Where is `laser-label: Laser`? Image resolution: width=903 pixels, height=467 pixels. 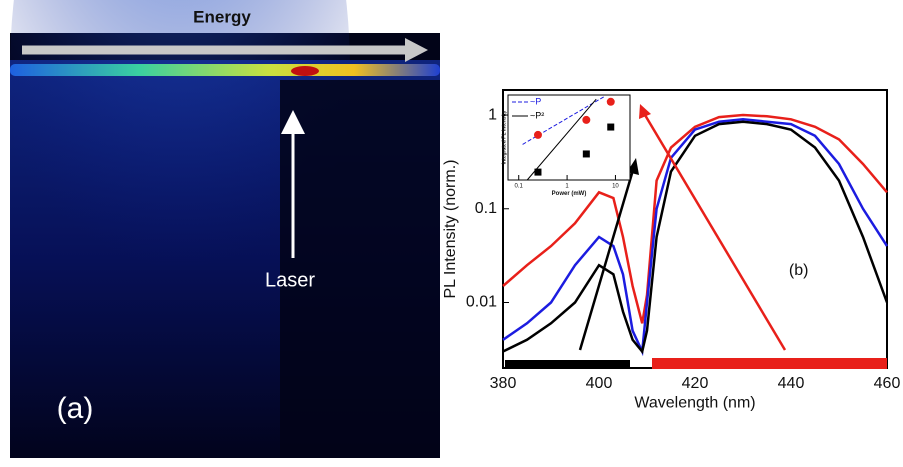 laser-label: Laser is located at coordinates (290, 280).